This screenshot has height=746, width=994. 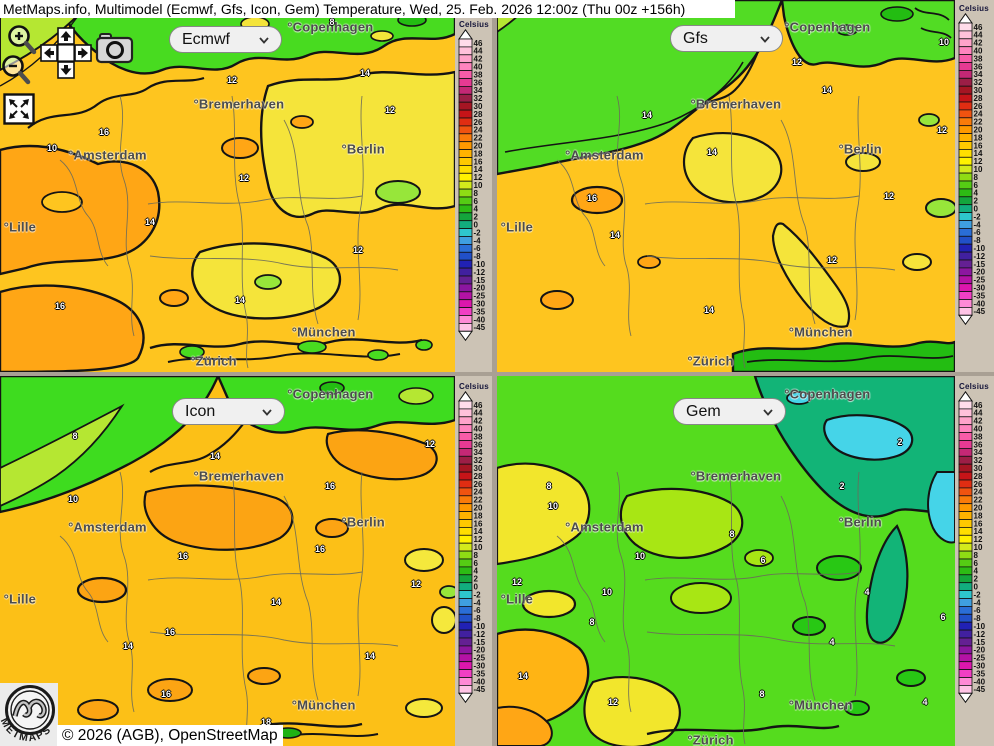 What do you see at coordinates (66, 53) in the screenshot?
I see `pan-dpad` at bounding box center [66, 53].